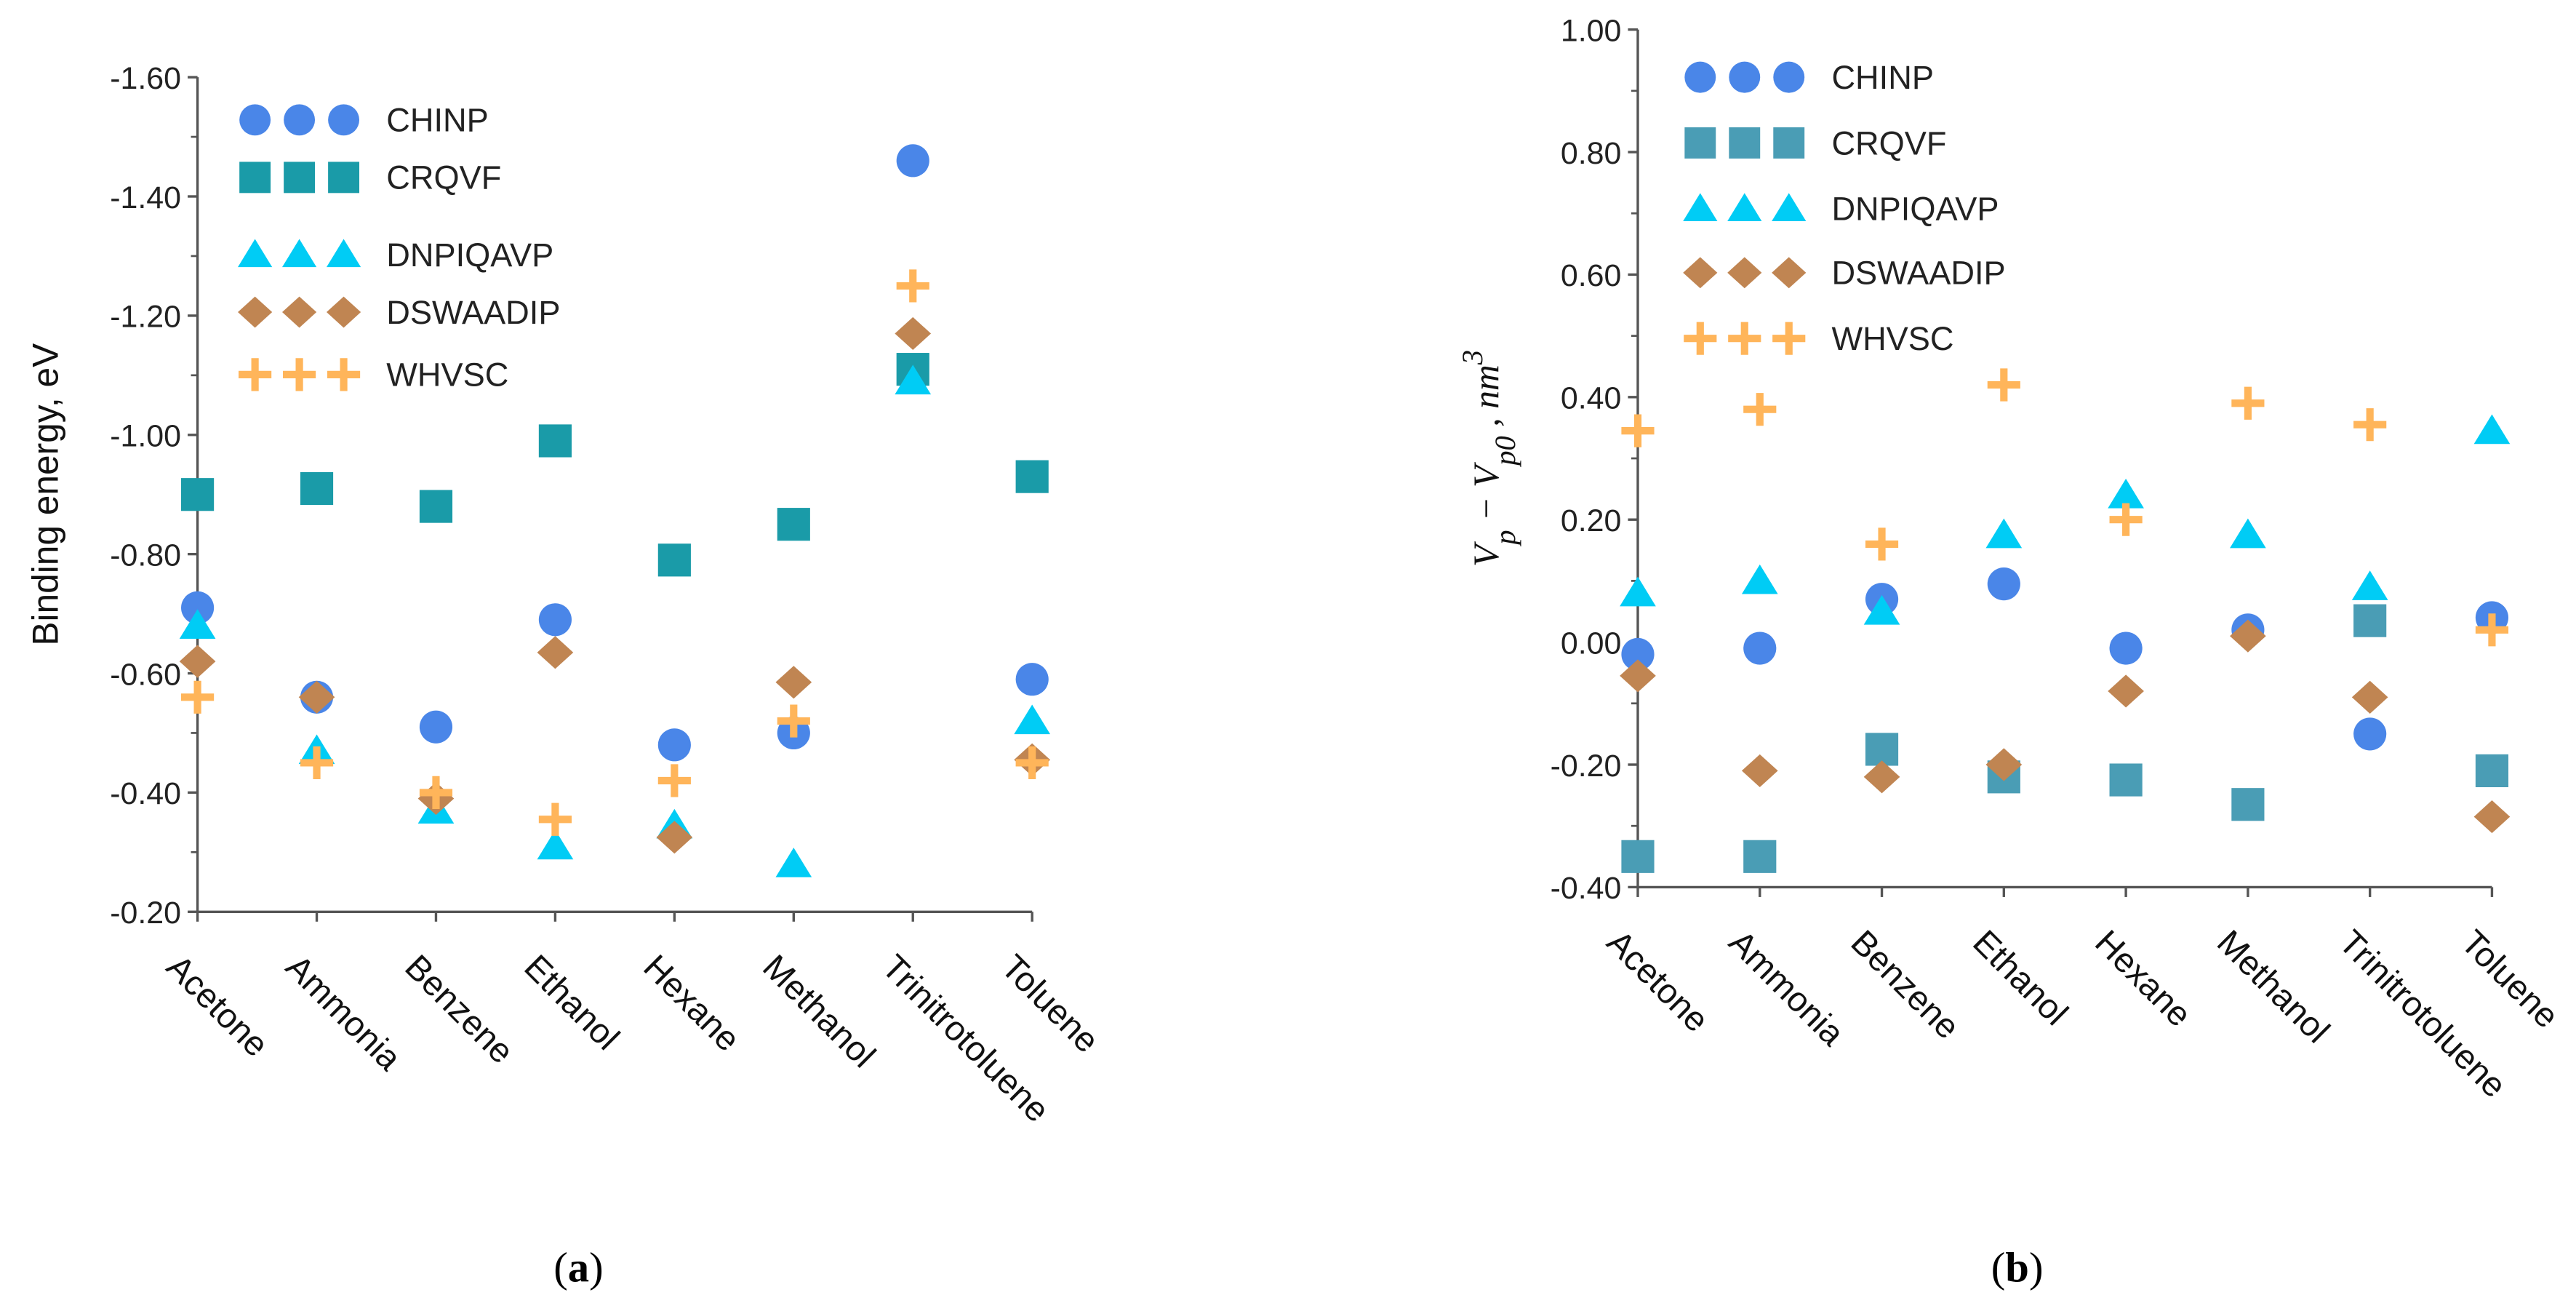  Describe the element at coordinates (1591, 520) in the screenshot. I see `y-tick-label: 0.20` at that location.